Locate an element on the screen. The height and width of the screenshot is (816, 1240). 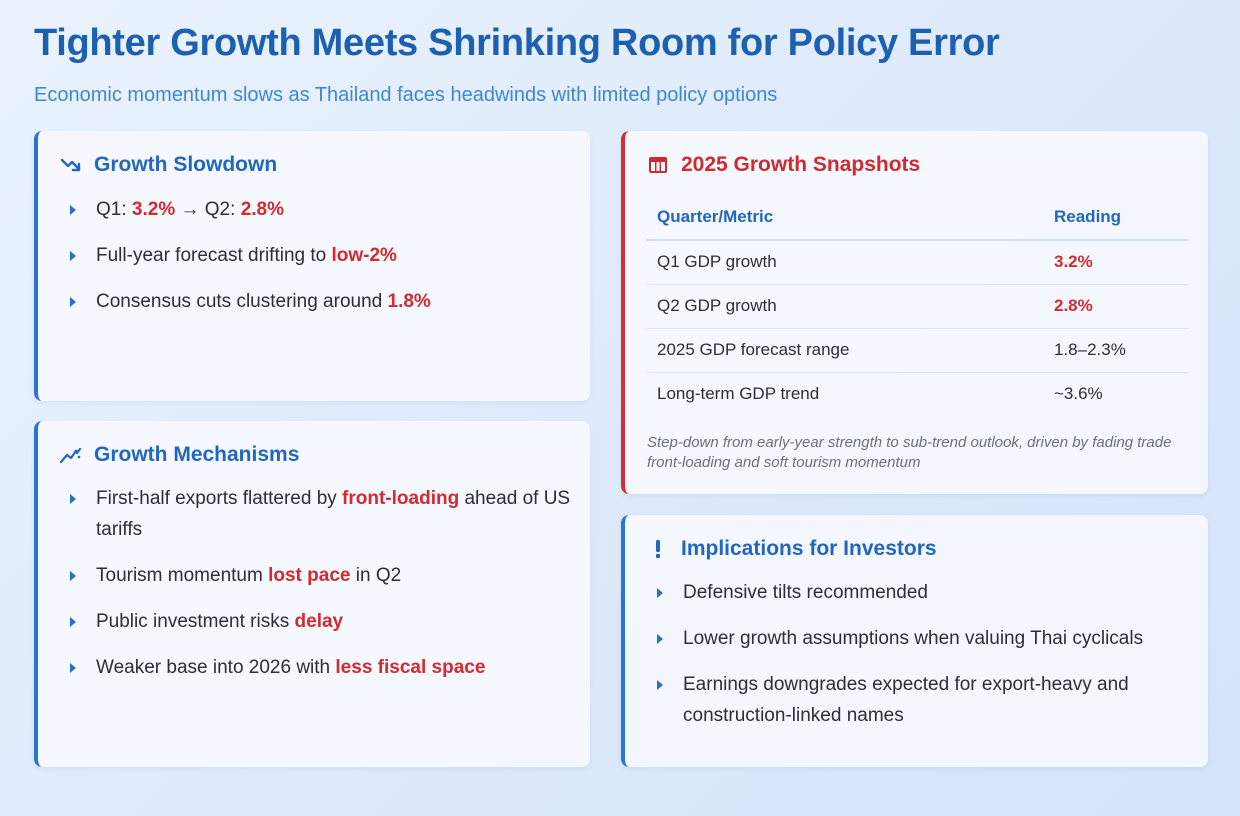
growth-snapshots-title: 2025 Growth Snapshots is located at coordinates (801, 164).